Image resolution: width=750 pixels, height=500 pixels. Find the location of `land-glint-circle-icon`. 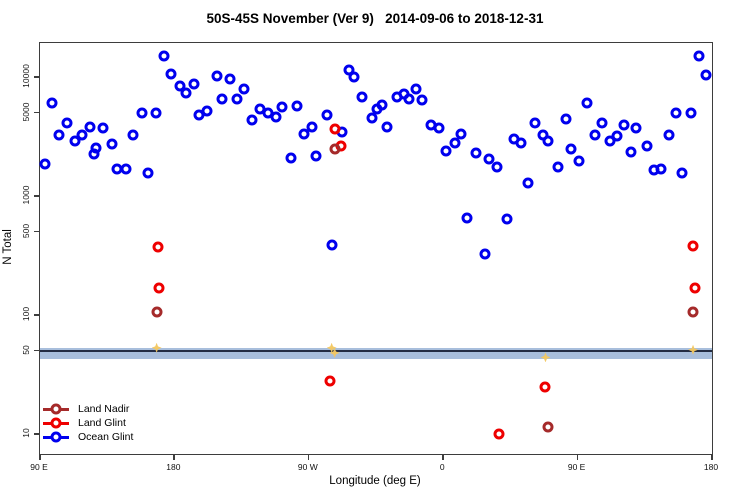

land-glint-circle-icon is located at coordinates (56, 423).